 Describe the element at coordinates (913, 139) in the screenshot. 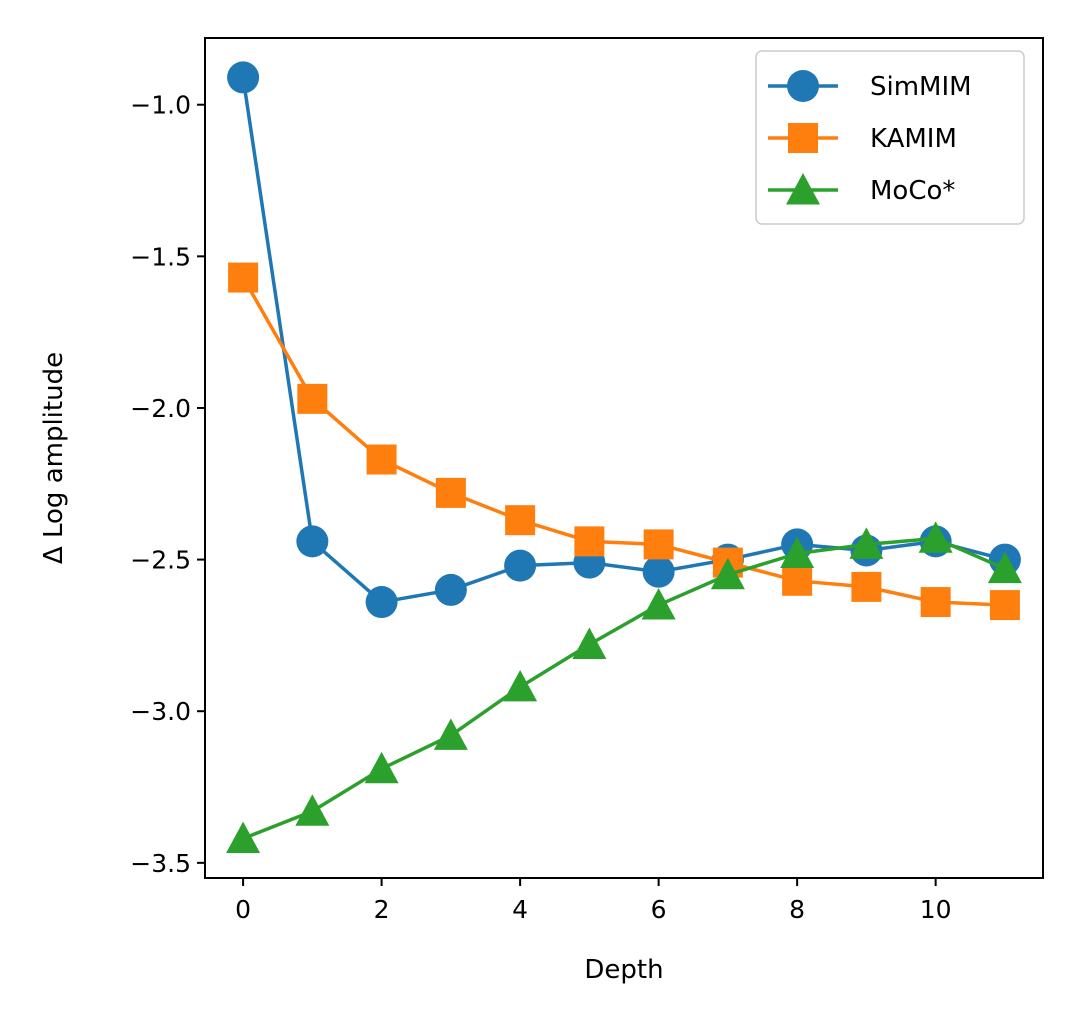

I see `legend-label-kamim: KAMIM` at that location.